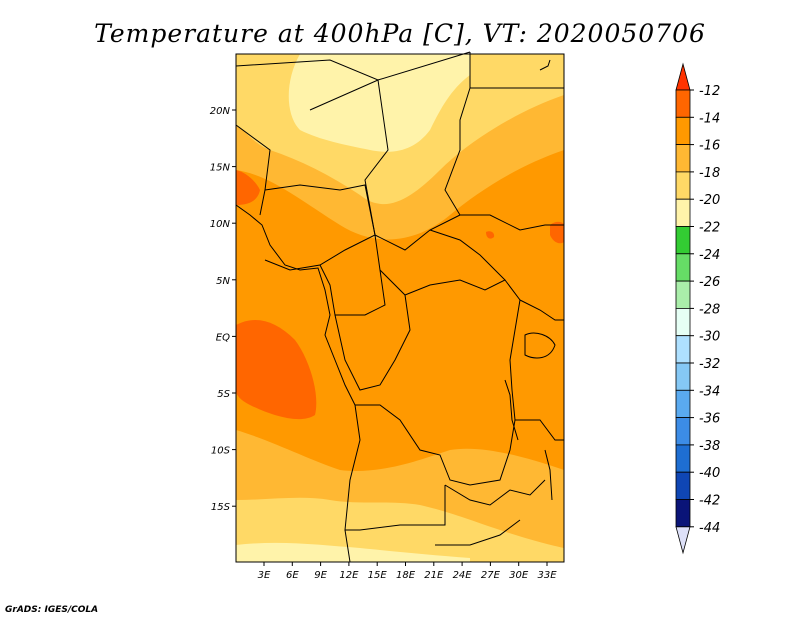 This screenshot has height=618, width=800. Describe the element at coordinates (378, 575) in the screenshot. I see `lon-tick-label: 15E` at that location.